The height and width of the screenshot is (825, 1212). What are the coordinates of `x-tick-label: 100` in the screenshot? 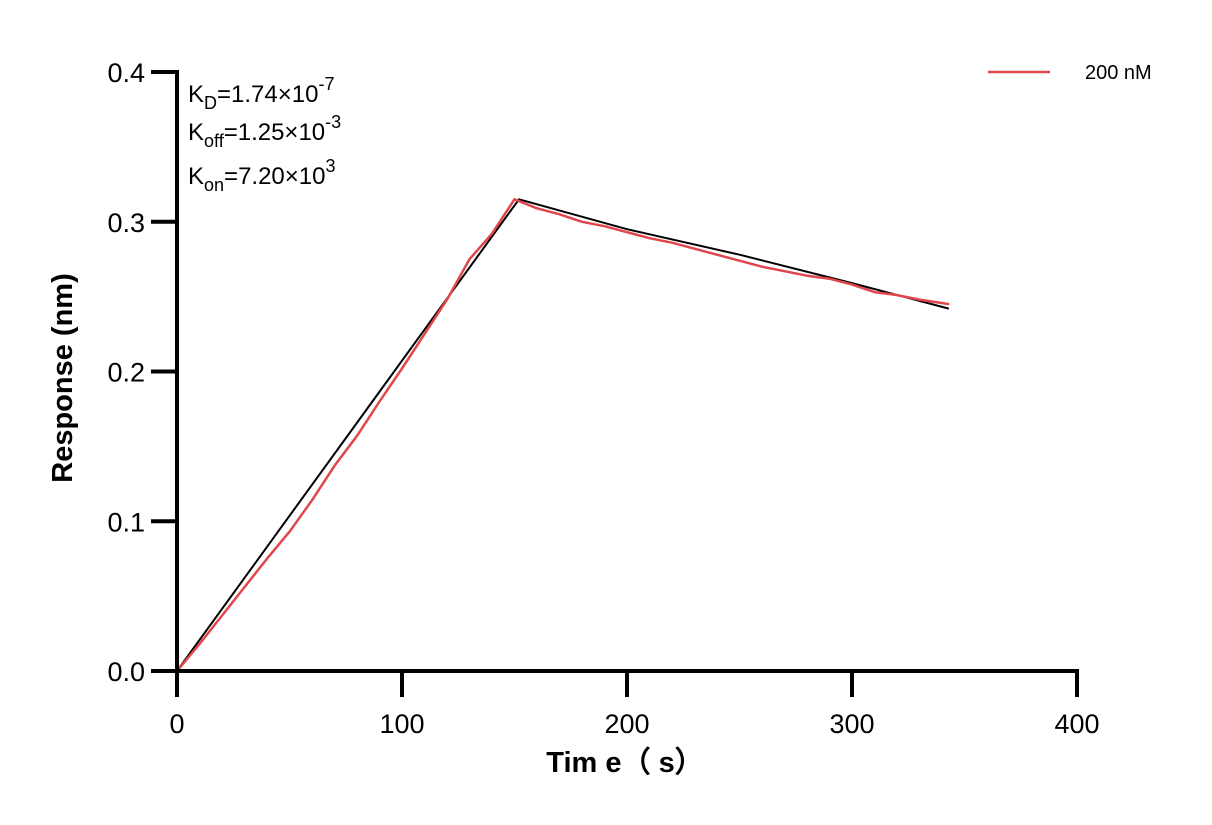 It's located at (401, 724).